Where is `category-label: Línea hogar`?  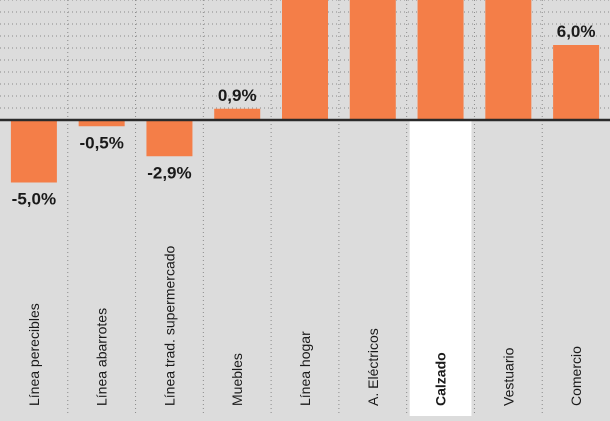 category-label: Línea hogar is located at coordinates (305, 368).